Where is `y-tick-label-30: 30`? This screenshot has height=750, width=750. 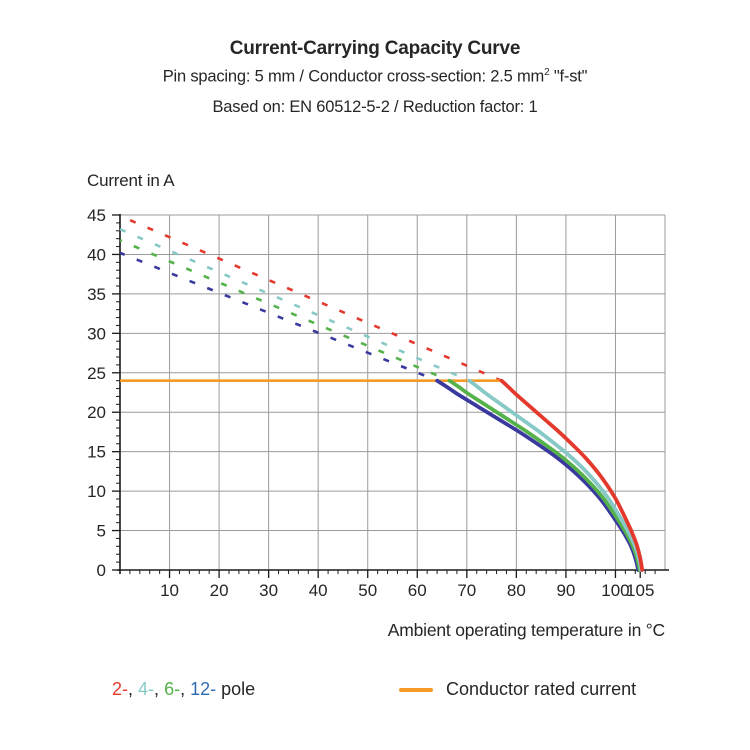 y-tick-label-30: 30 is located at coordinates (96, 333).